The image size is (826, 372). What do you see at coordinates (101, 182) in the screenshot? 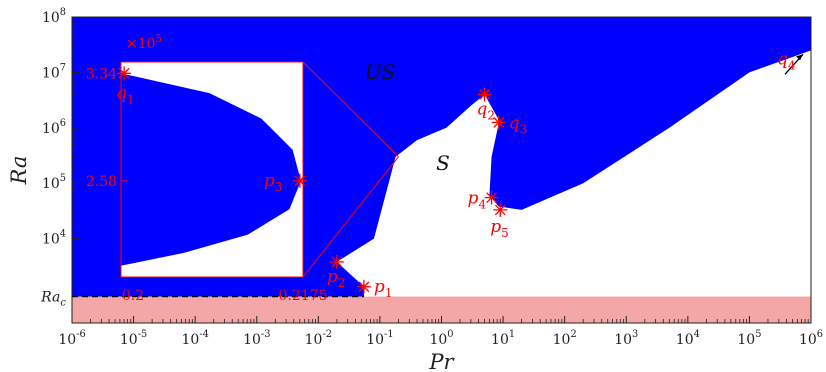
I see `inset-y-tick-label: 2.58` at bounding box center [101, 182].